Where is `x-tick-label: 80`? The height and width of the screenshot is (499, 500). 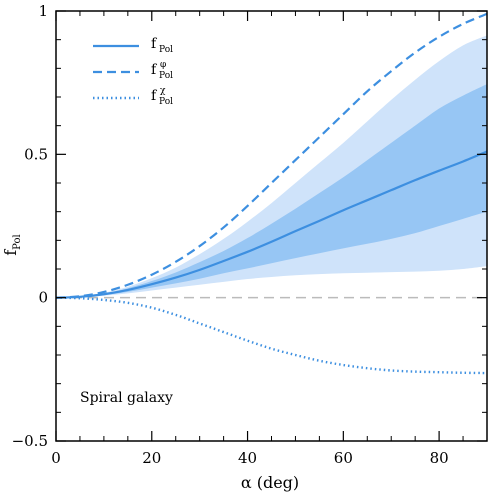 x-tick-label: 80 is located at coordinates (439, 458).